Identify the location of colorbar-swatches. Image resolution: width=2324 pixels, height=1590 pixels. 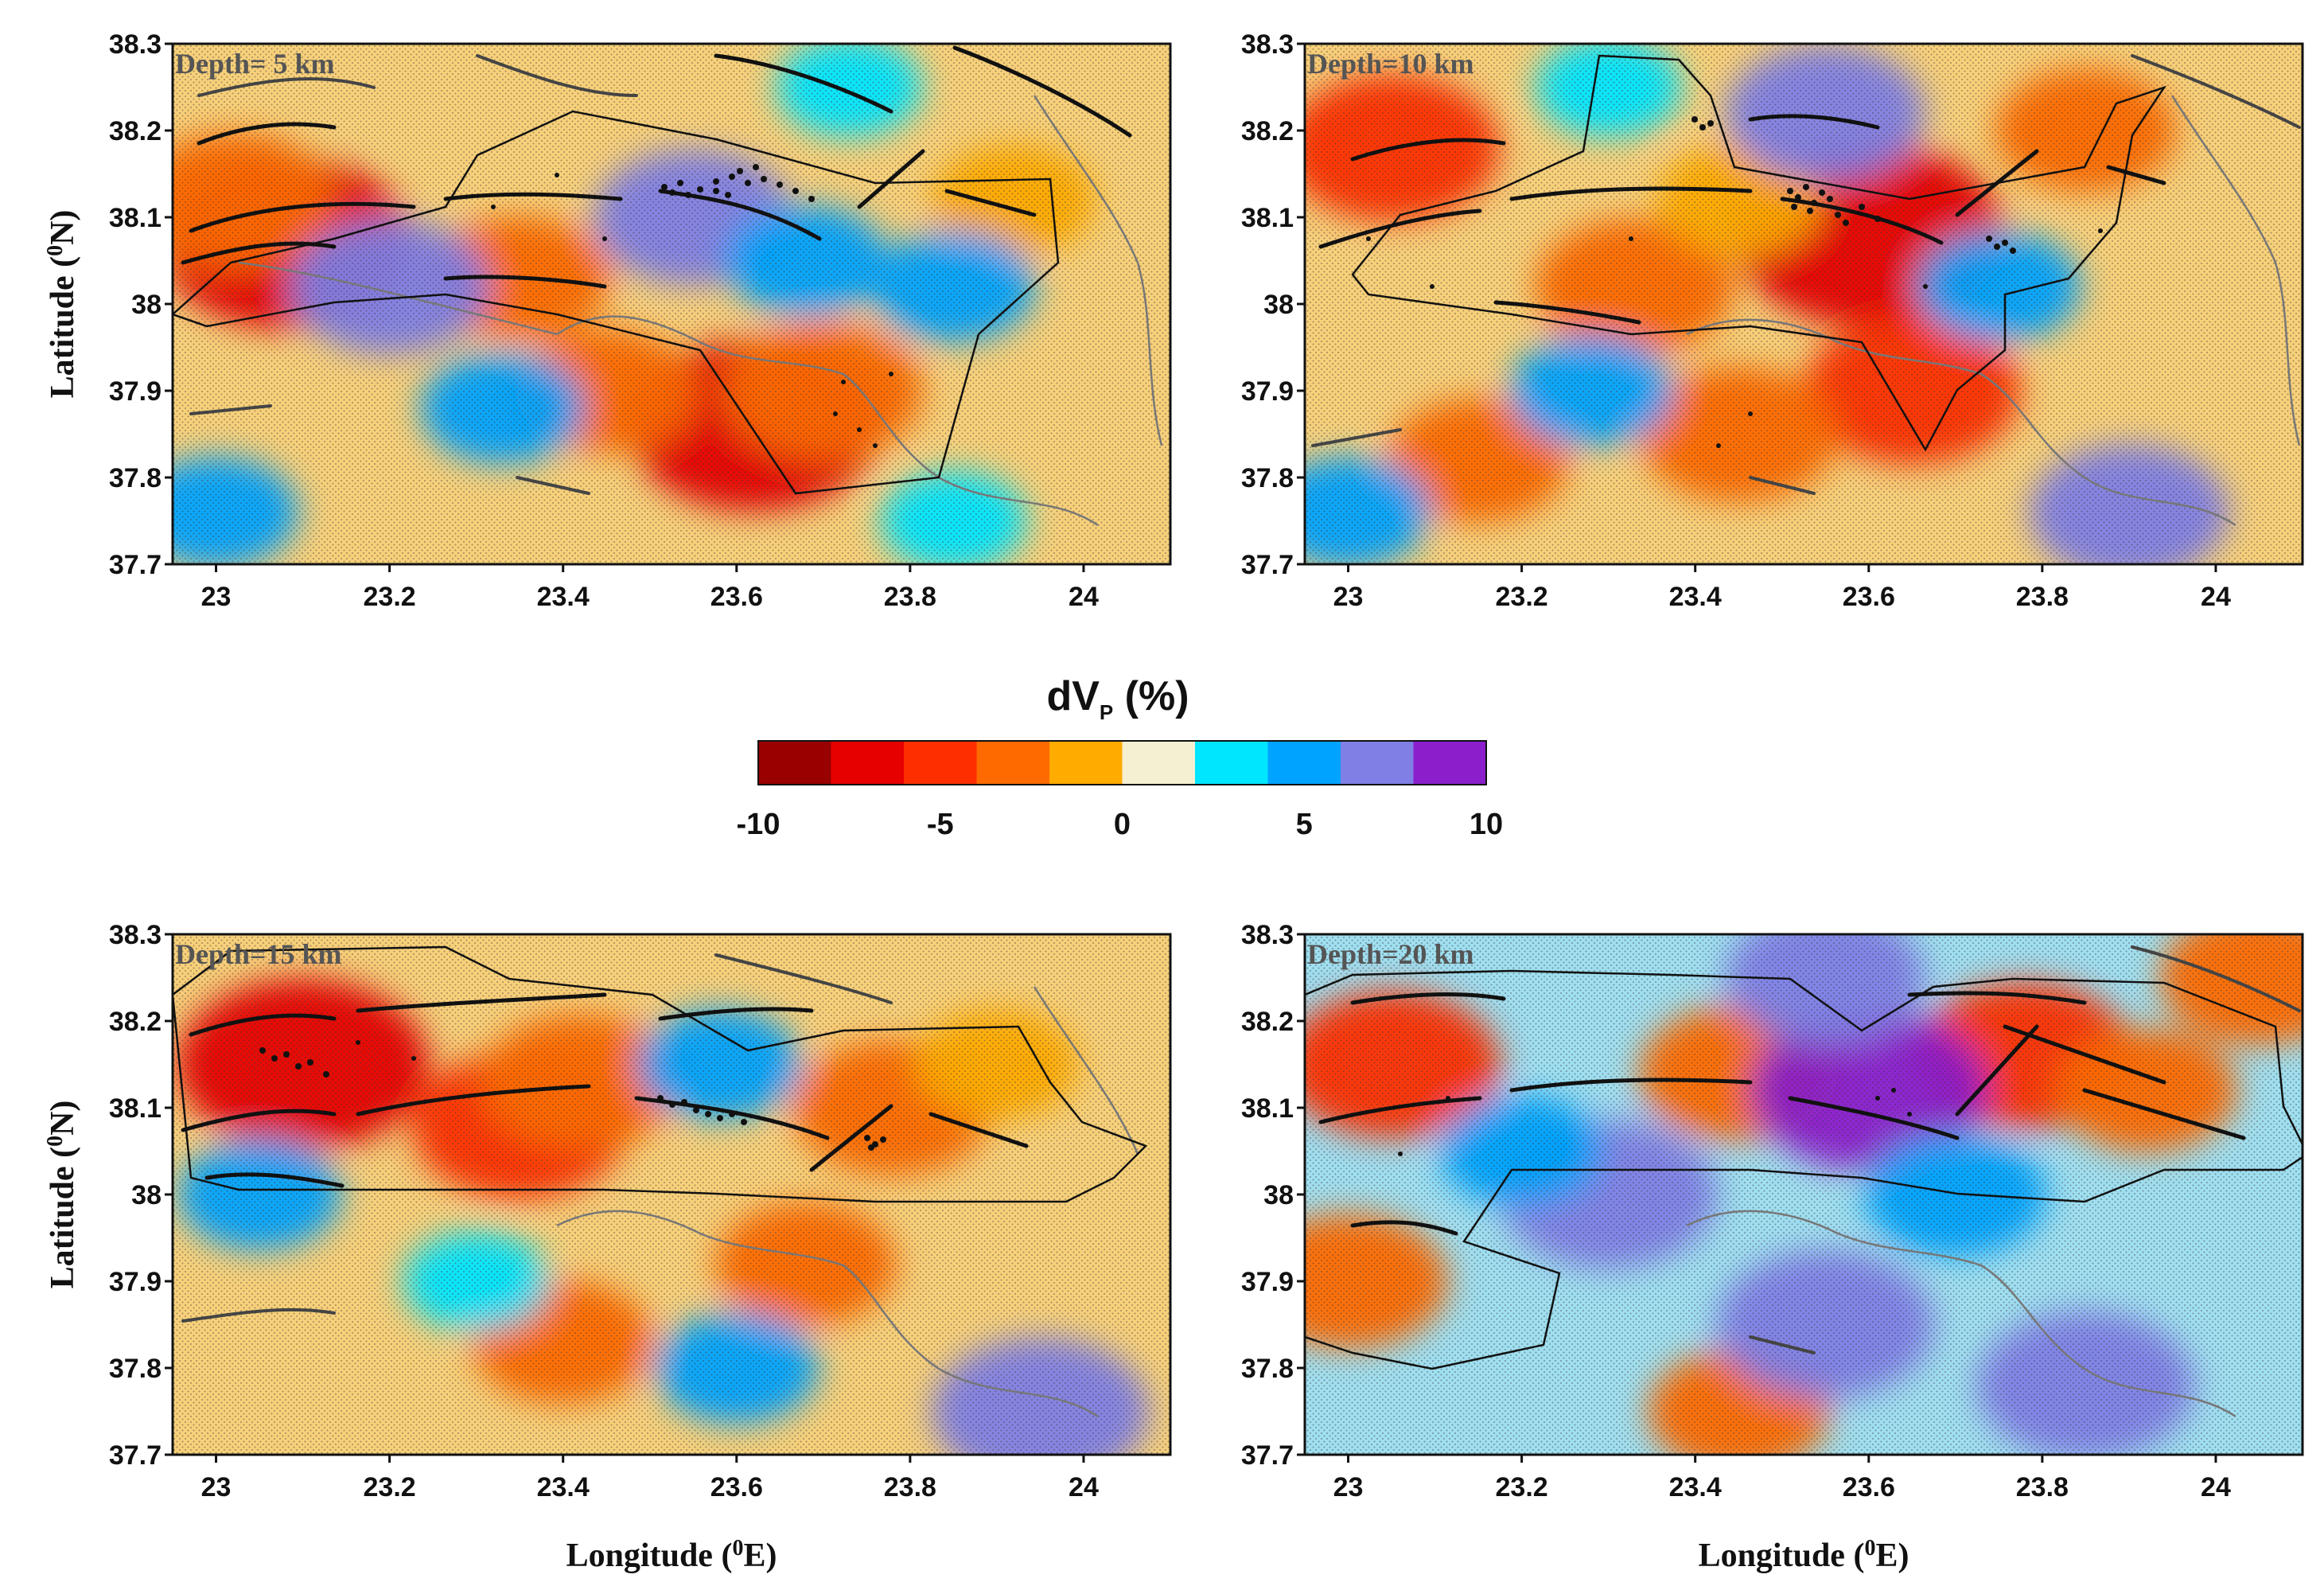
(1122, 762).